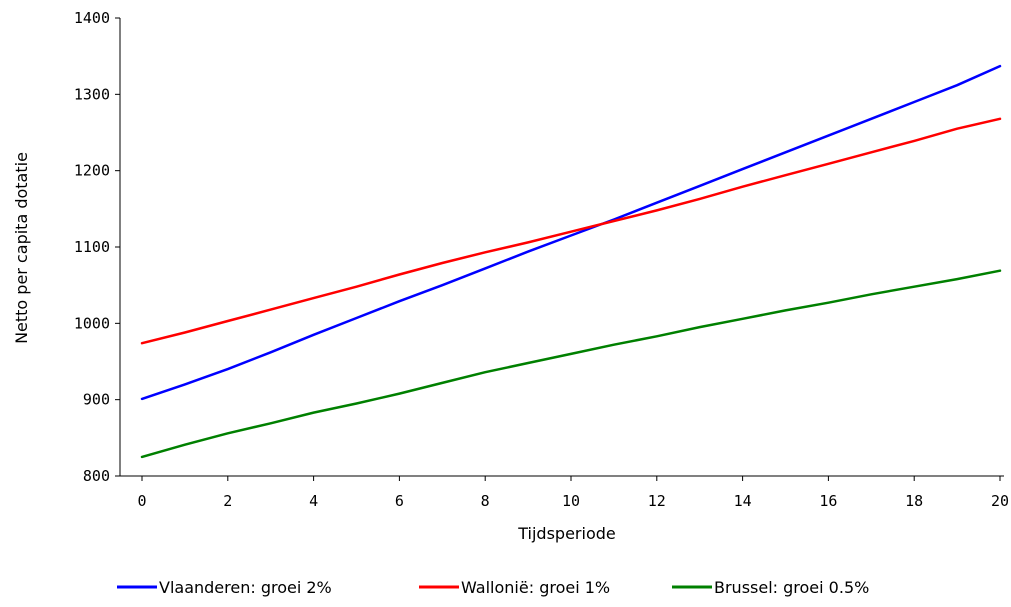 This screenshot has width=1011, height=607. What do you see at coordinates (828, 501) in the screenshot?
I see `x-tick-label: 16` at bounding box center [828, 501].